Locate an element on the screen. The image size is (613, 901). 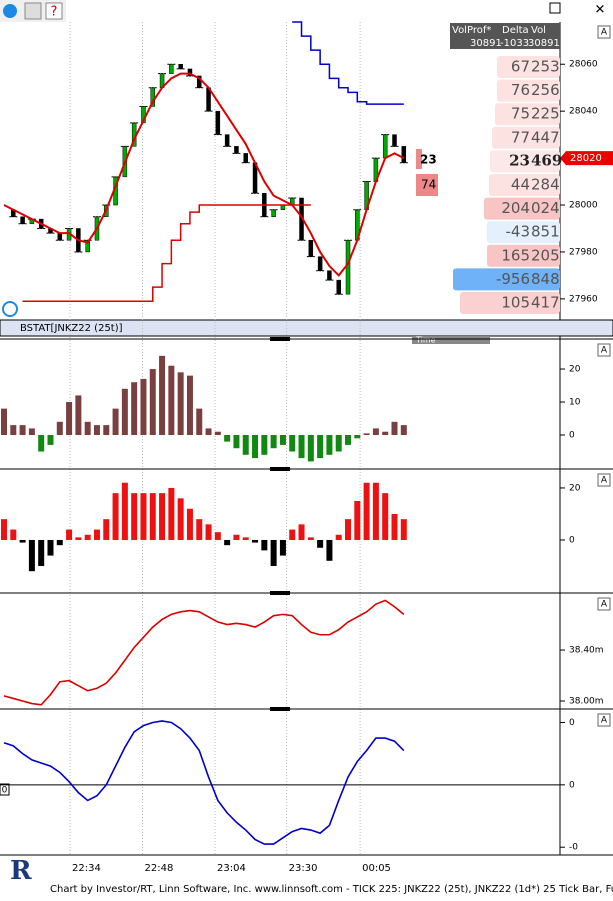
y-tick-label: -0 is located at coordinates (573, 848).